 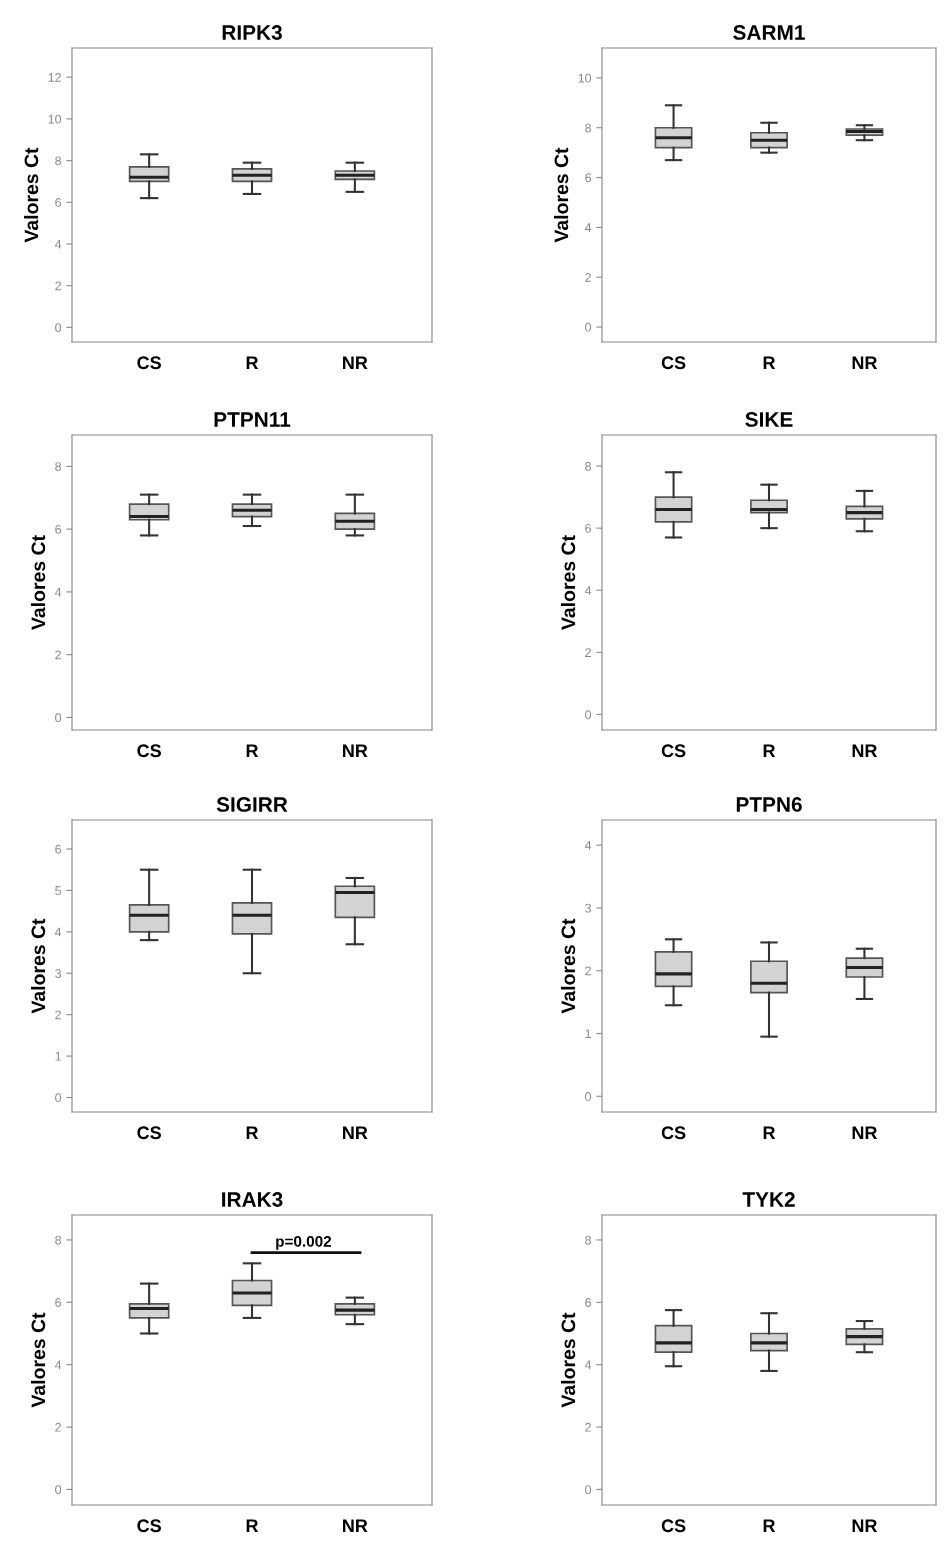 I want to click on y-tick-label: 5, so click(x=58, y=891).